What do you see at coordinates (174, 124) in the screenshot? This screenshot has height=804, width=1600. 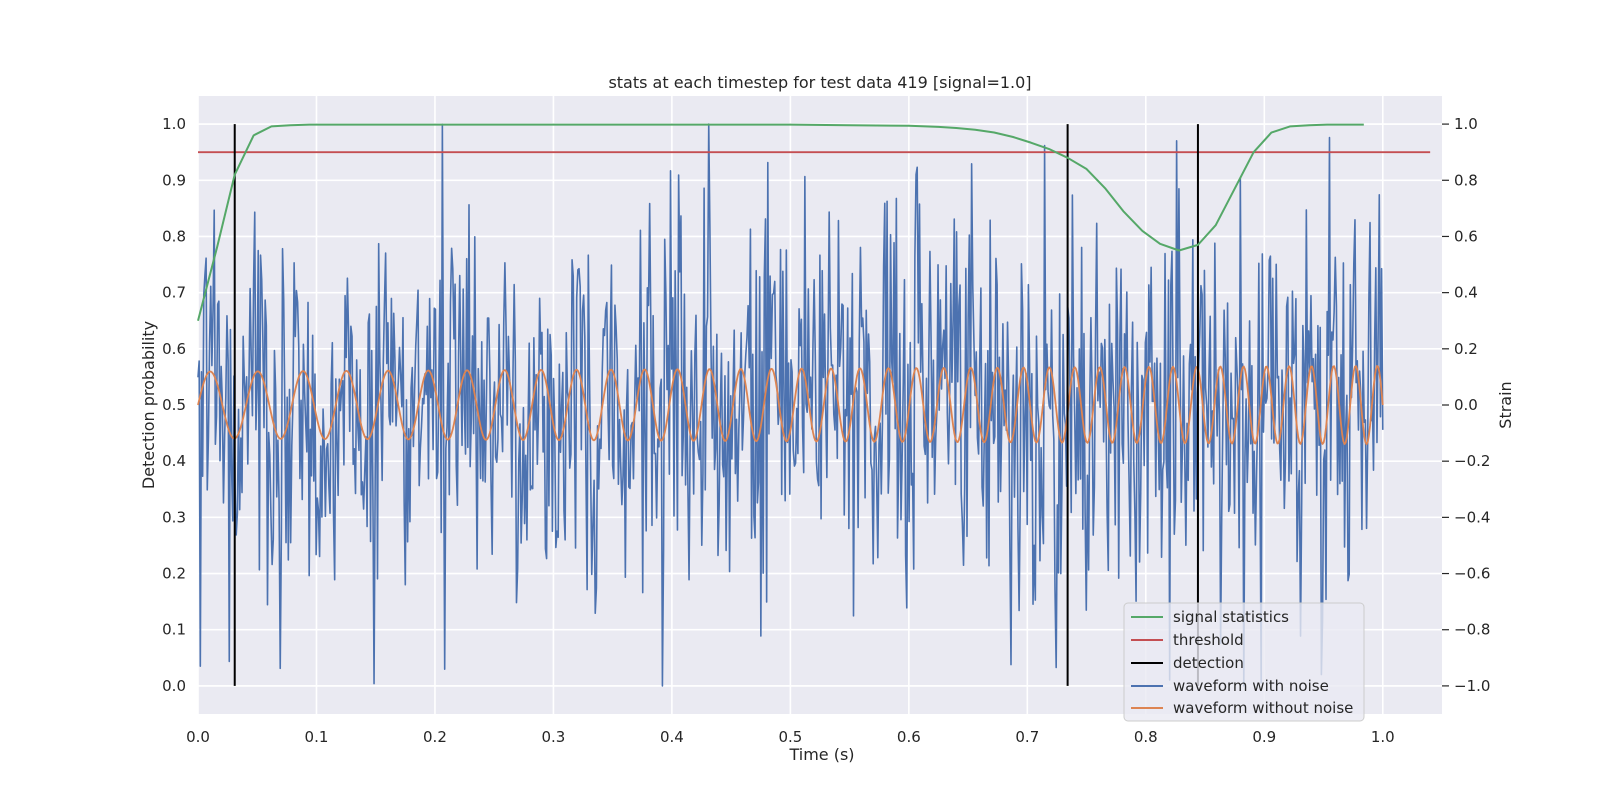 I see `y-tick-label-left: 1.0` at bounding box center [174, 124].